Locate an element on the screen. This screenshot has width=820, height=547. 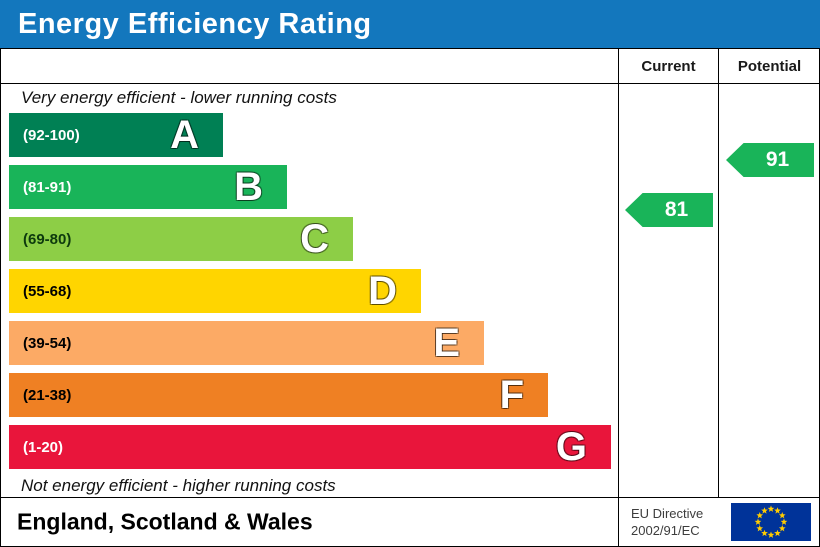
potential-arrow-shape: 91 is located at coordinates (770, 160).